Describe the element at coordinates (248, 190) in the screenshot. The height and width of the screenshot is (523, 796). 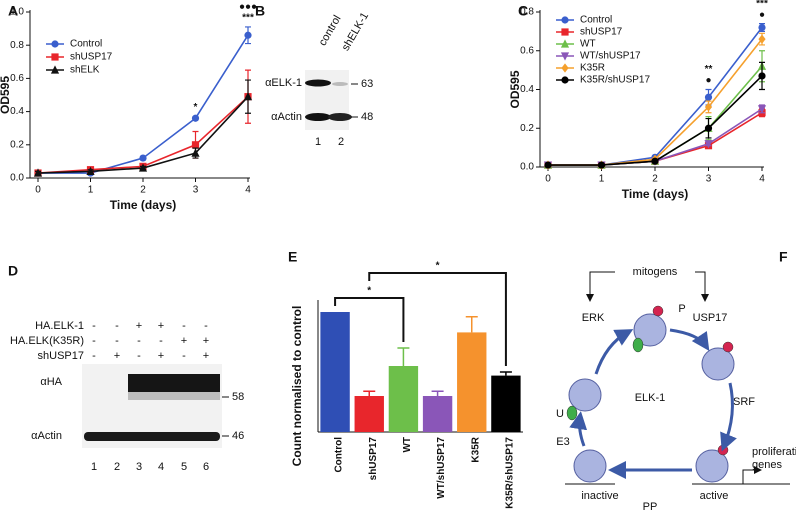
I see `x-tick-label: 4` at that location.